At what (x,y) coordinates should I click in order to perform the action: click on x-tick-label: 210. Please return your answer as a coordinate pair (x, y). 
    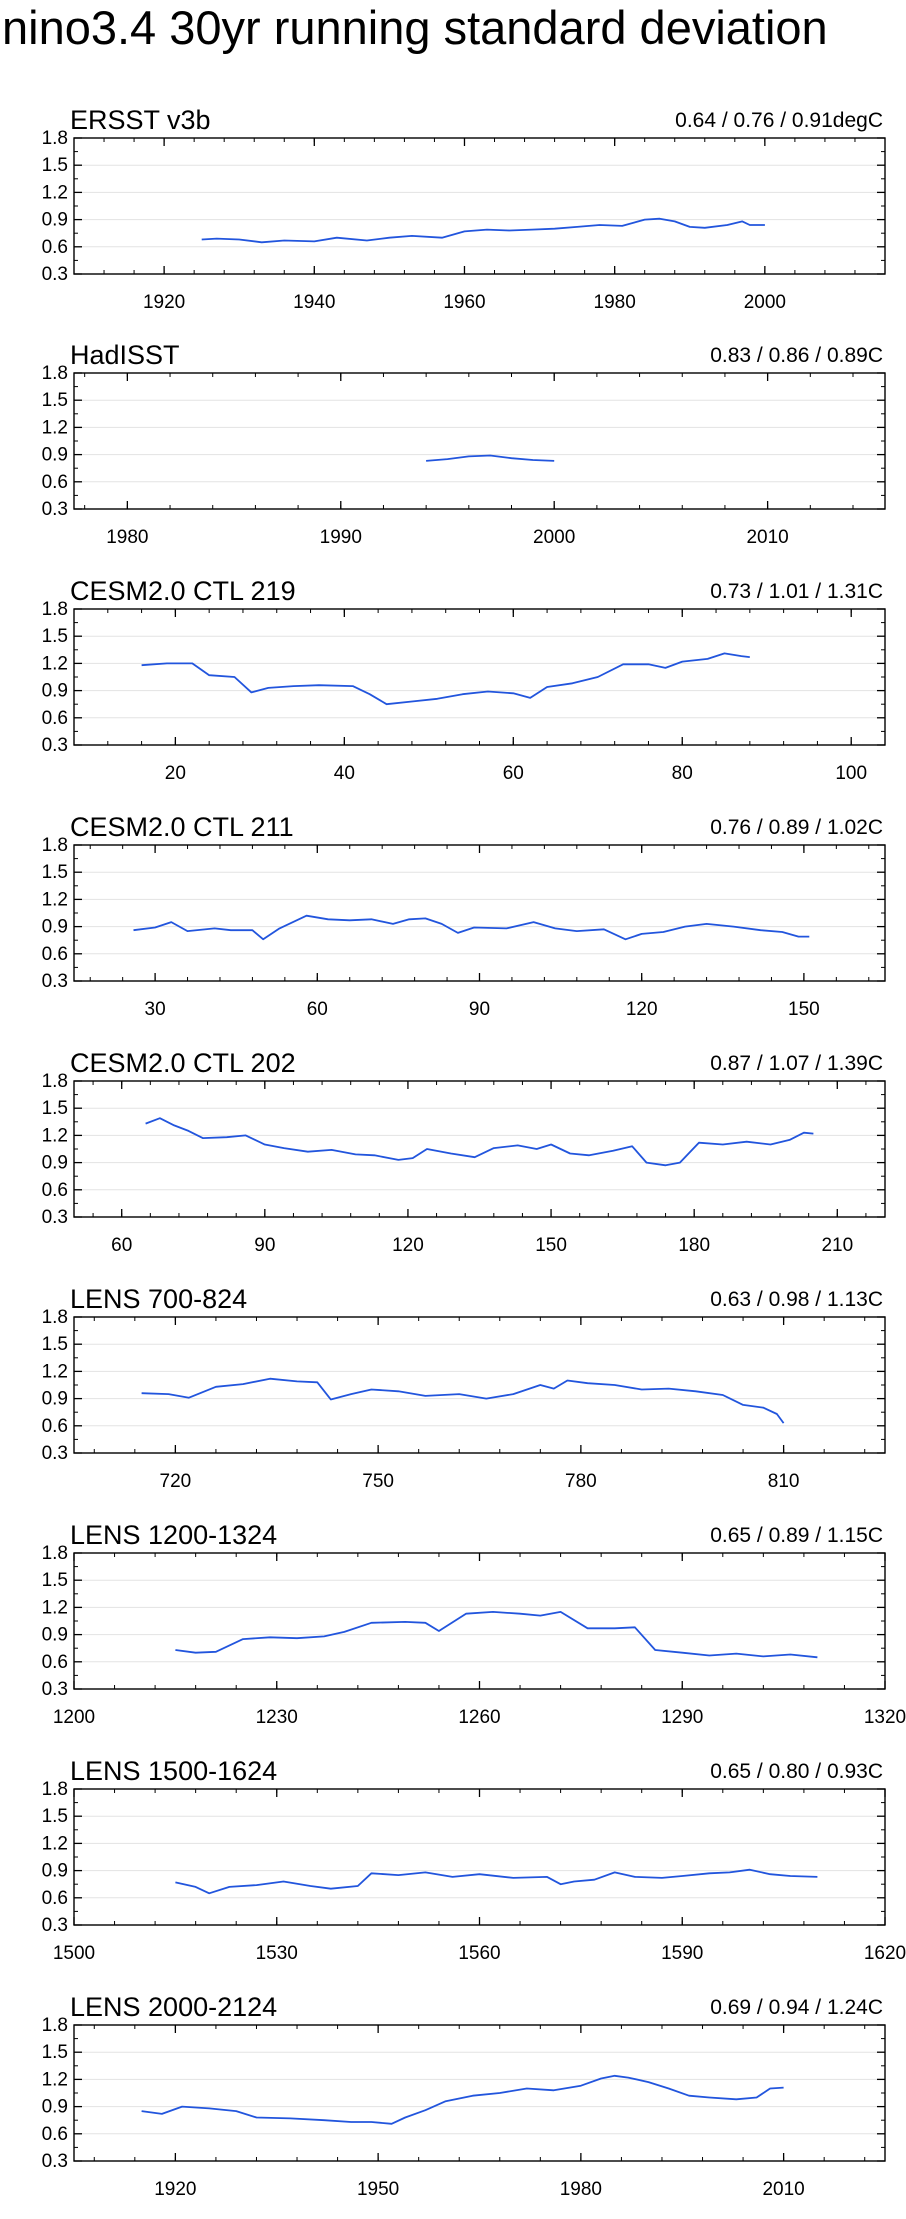
    Looking at the image, I should click on (837, 1245).